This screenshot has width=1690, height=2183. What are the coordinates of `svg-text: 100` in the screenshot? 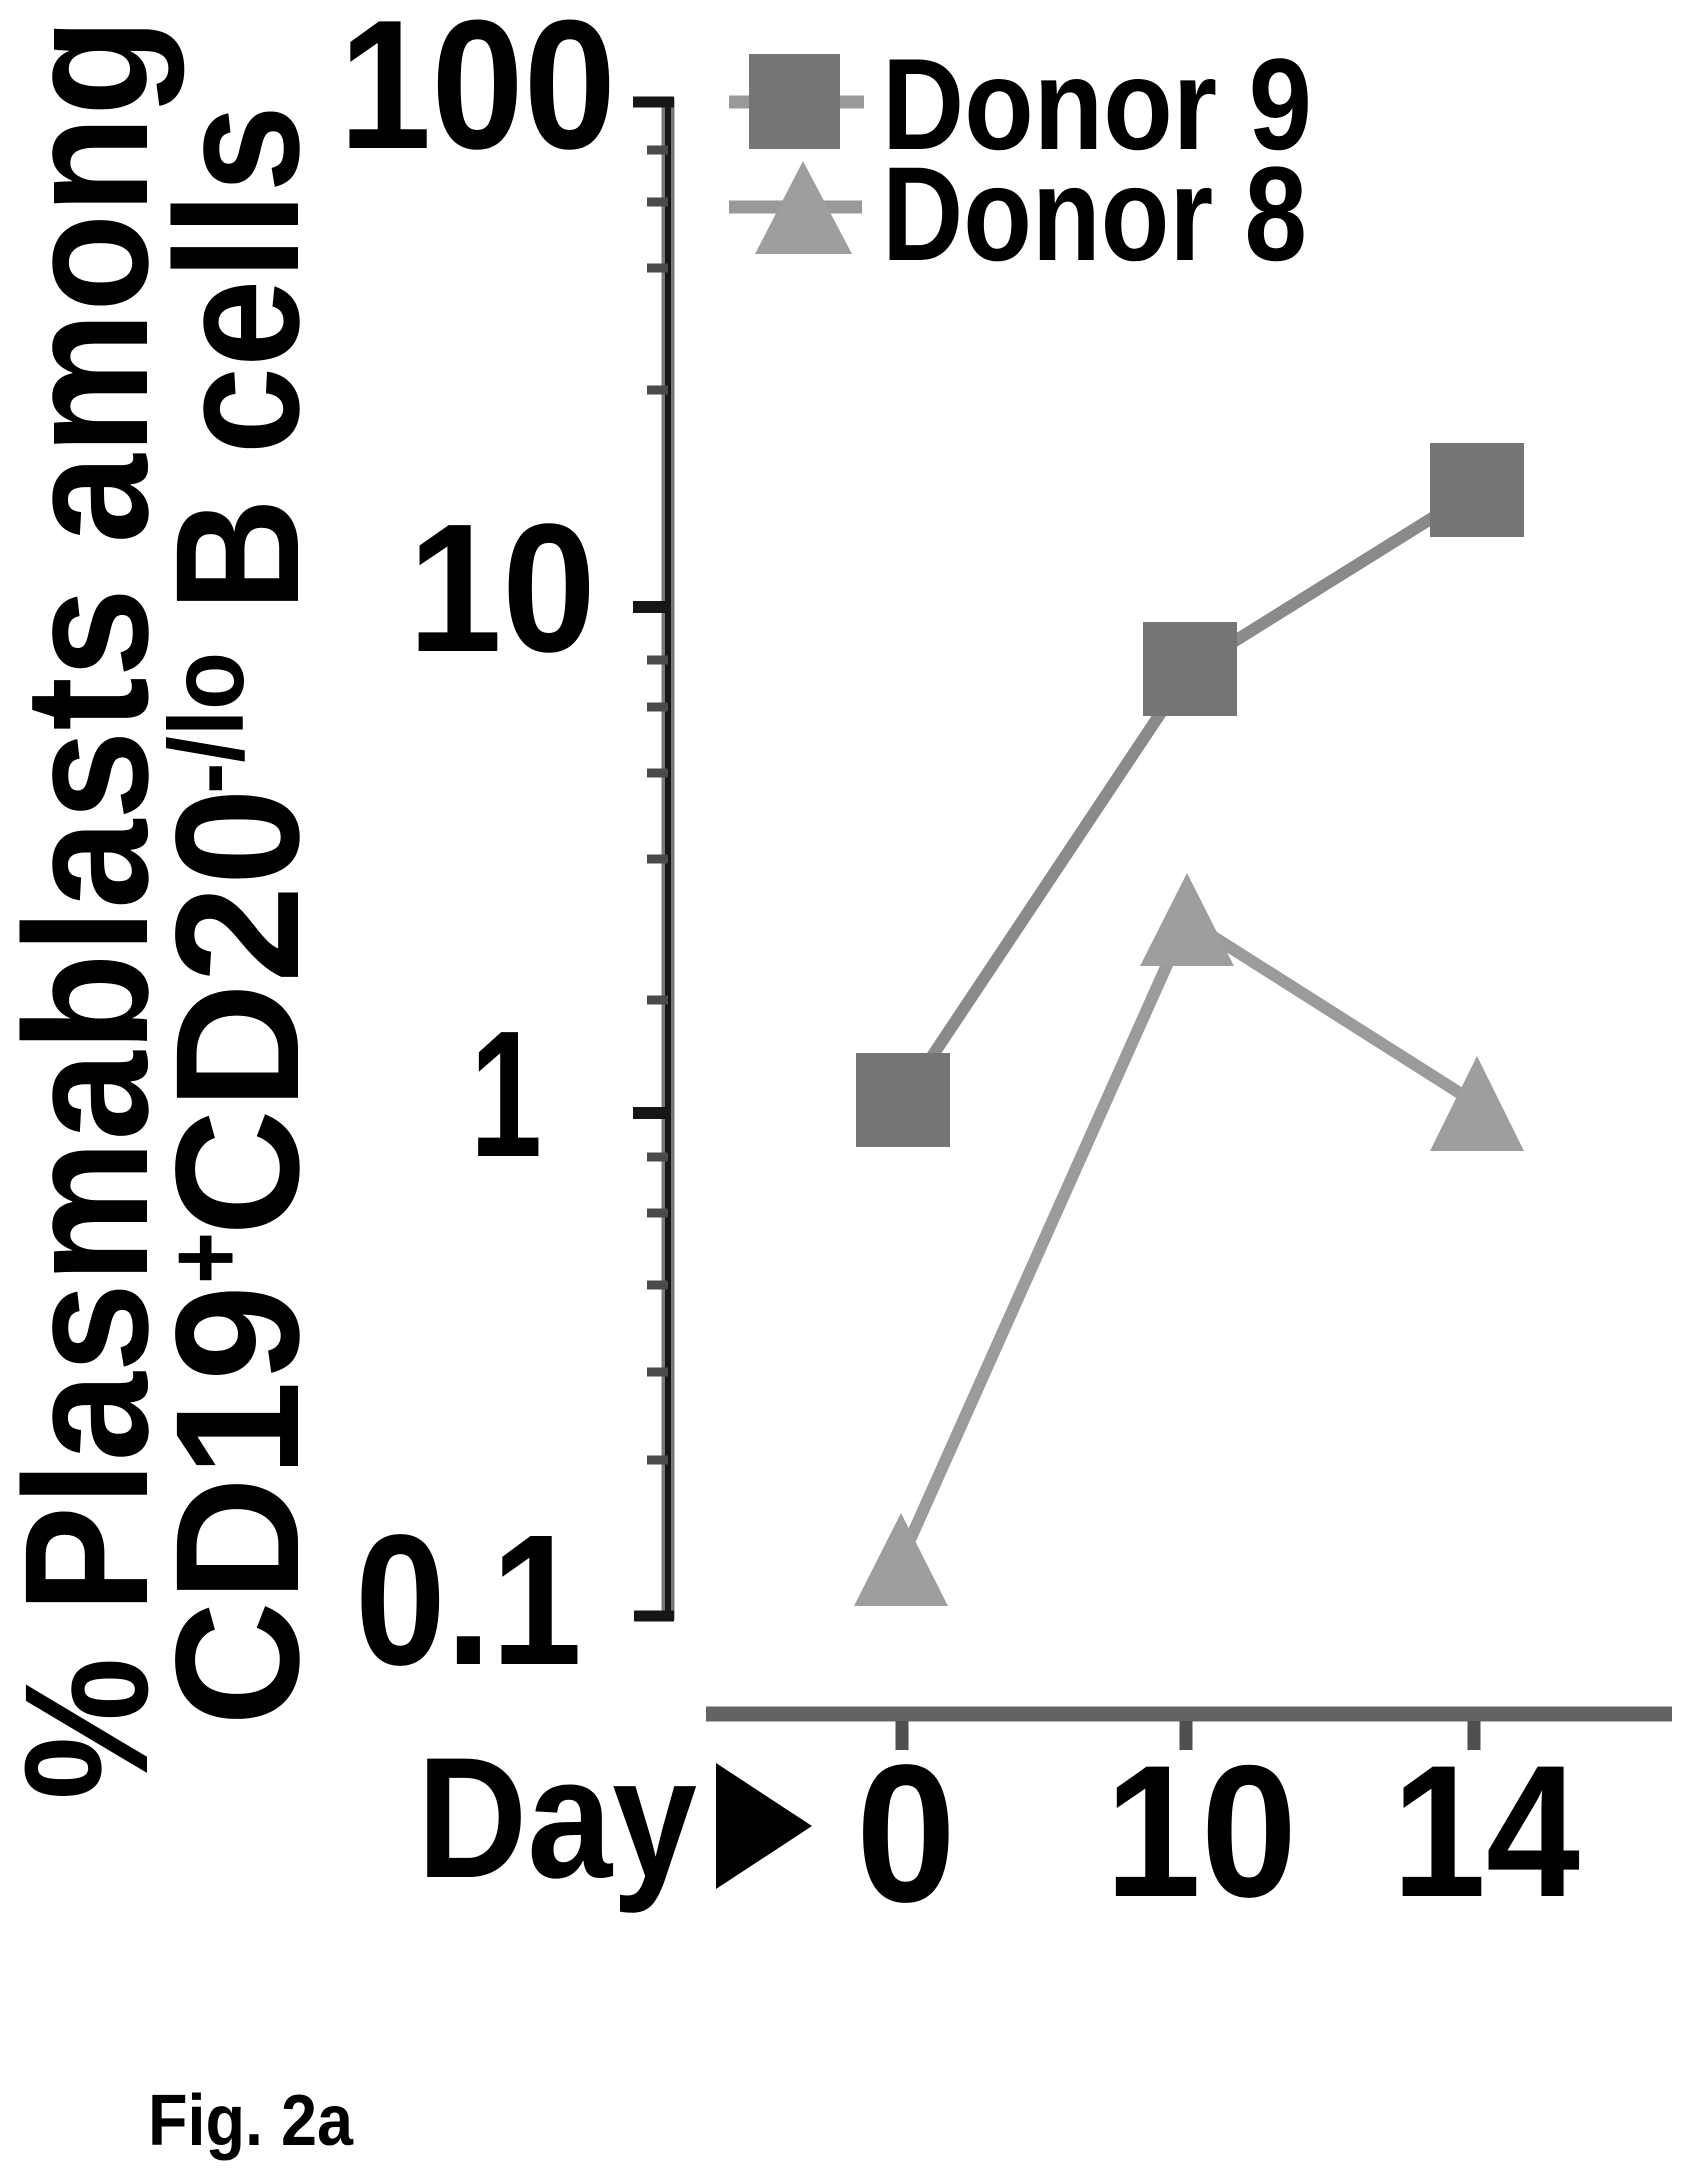 It's located at (477, 93).